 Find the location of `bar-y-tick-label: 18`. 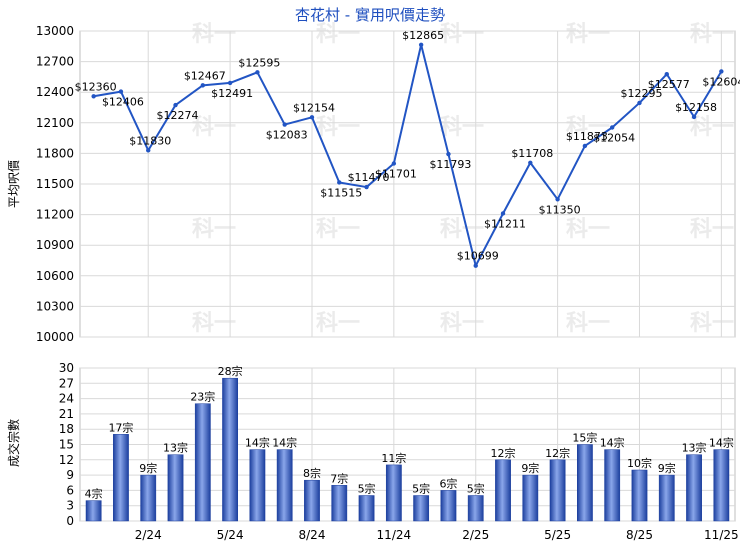

bar-y-tick-label: 18 is located at coordinates (66, 429).